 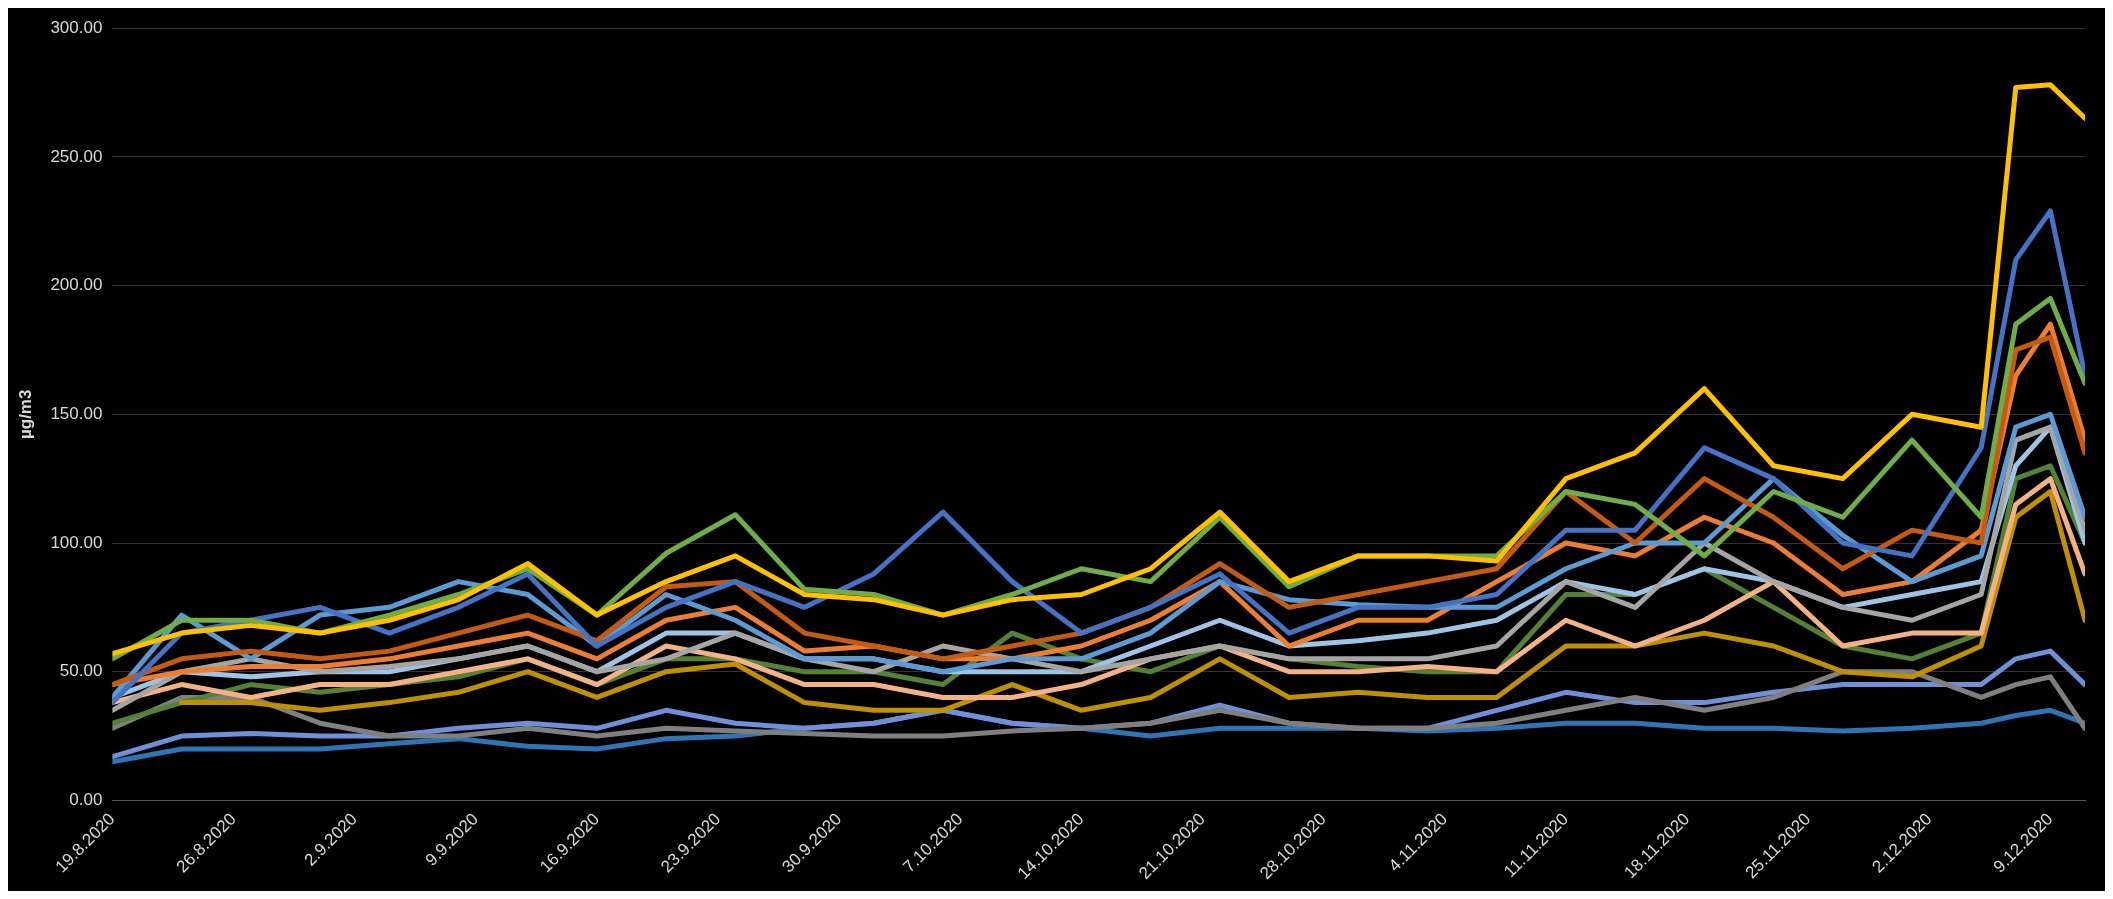 What do you see at coordinates (76, 413) in the screenshot?
I see `y-tick-label: 150.00` at bounding box center [76, 413].